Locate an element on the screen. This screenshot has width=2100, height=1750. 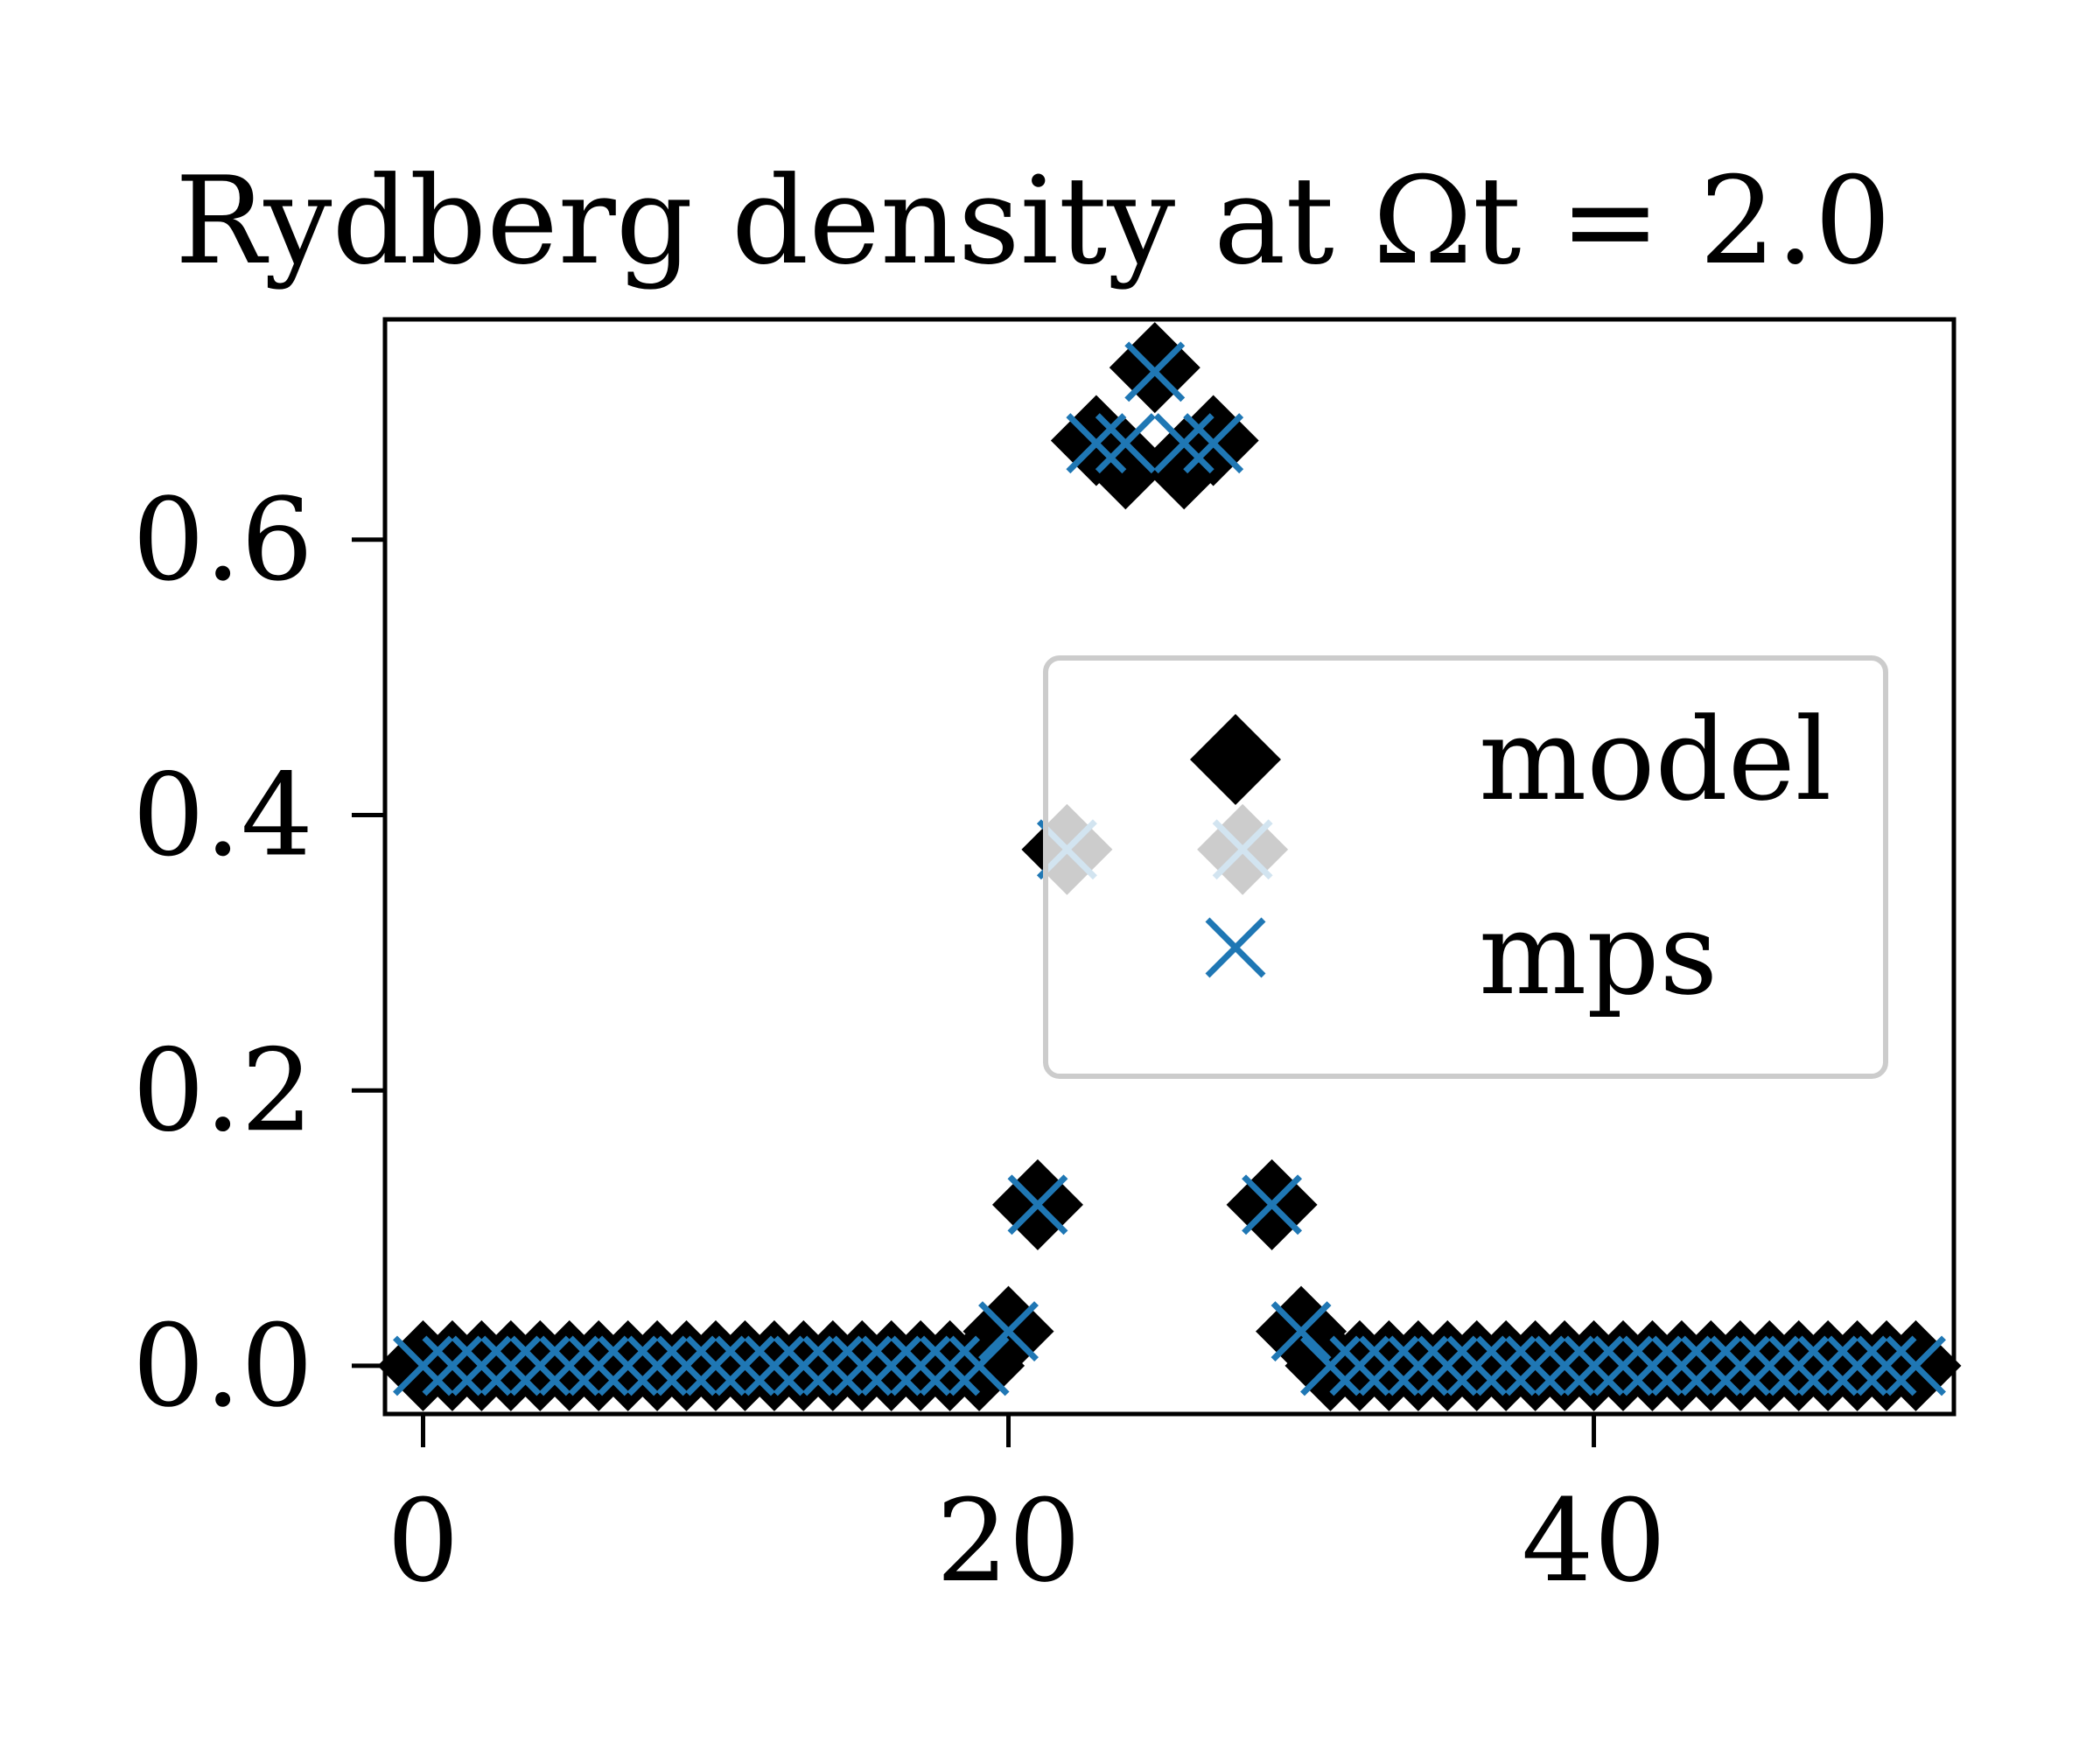
x-tick-label: 20 is located at coordinates (1008, 1540).